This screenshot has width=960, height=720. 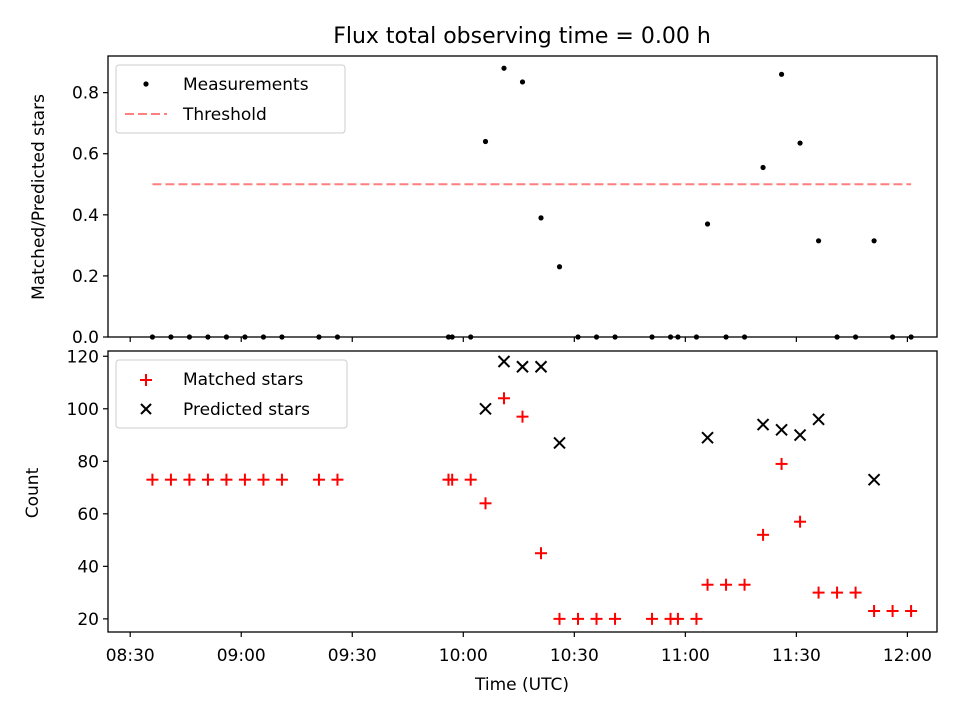 I want to click on bottom-y-tick-label: 40, so click(x=88, y=567).